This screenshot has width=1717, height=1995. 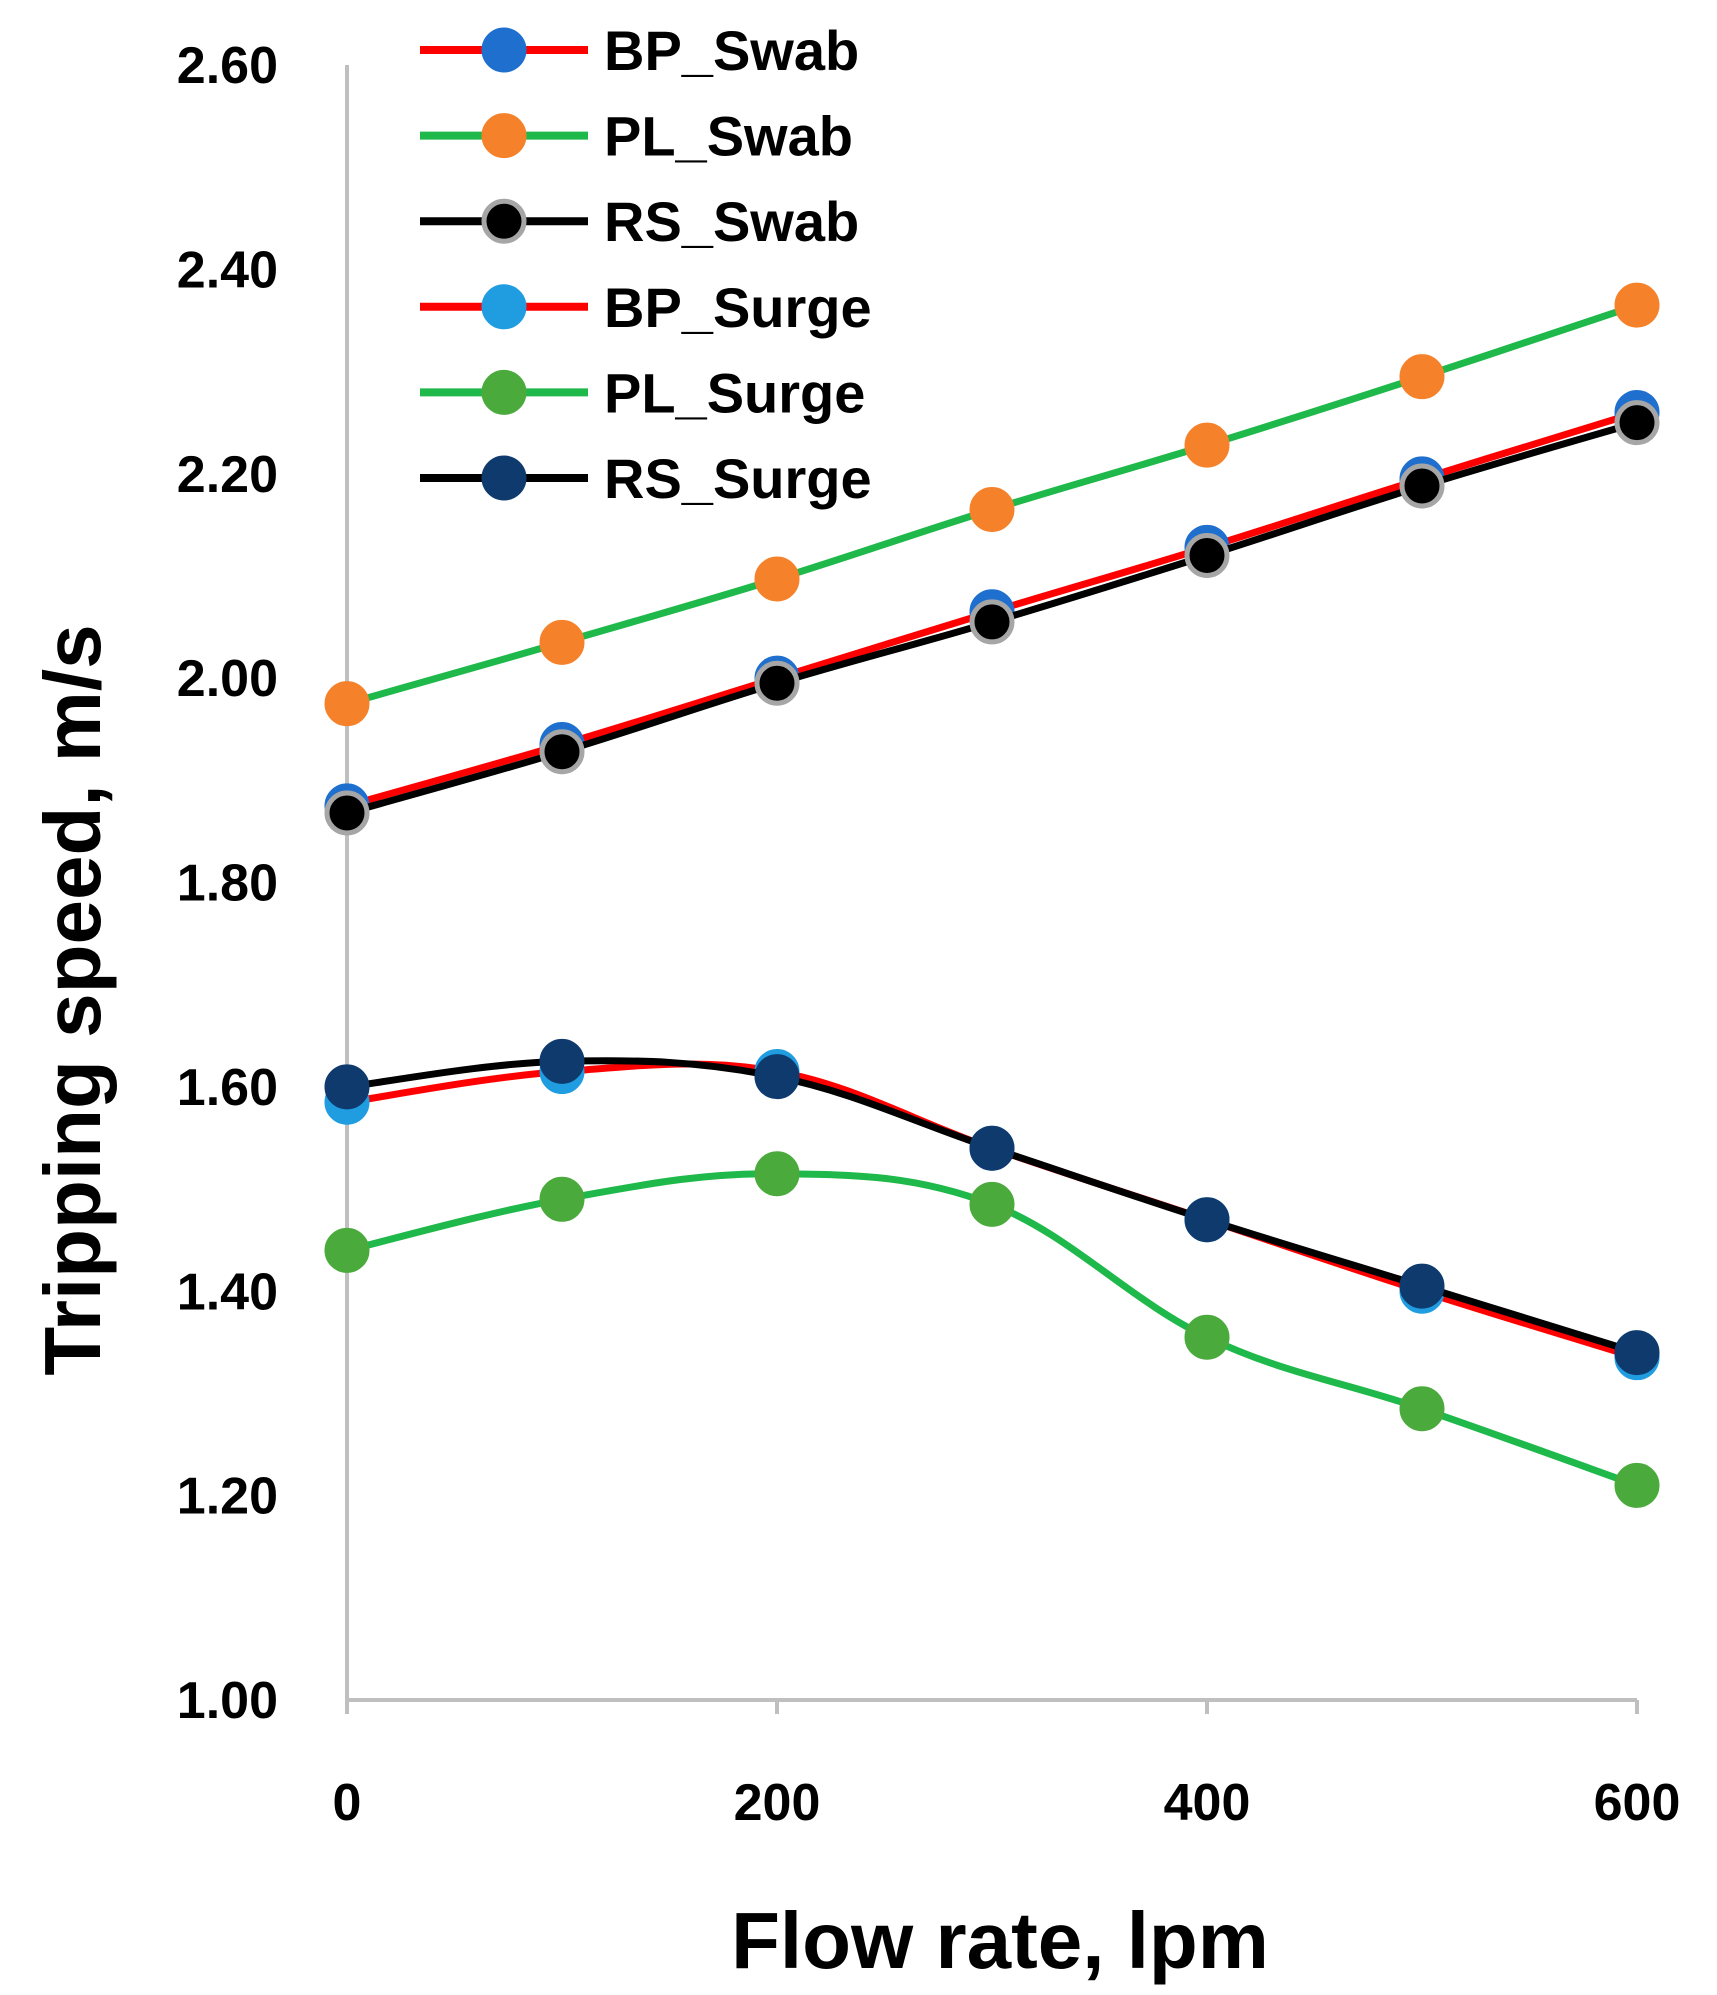 What do you see at coordinates (227, 270) in the screenshot?
I see `y-tick-label: 2.40` at bounding box center [227, 270].